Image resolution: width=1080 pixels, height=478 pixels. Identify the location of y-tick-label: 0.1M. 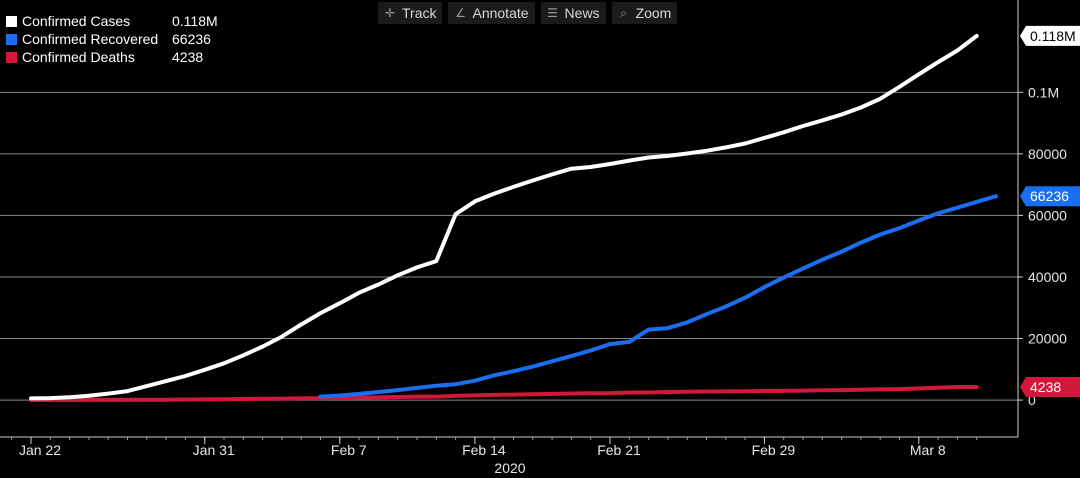
(1043, 92).